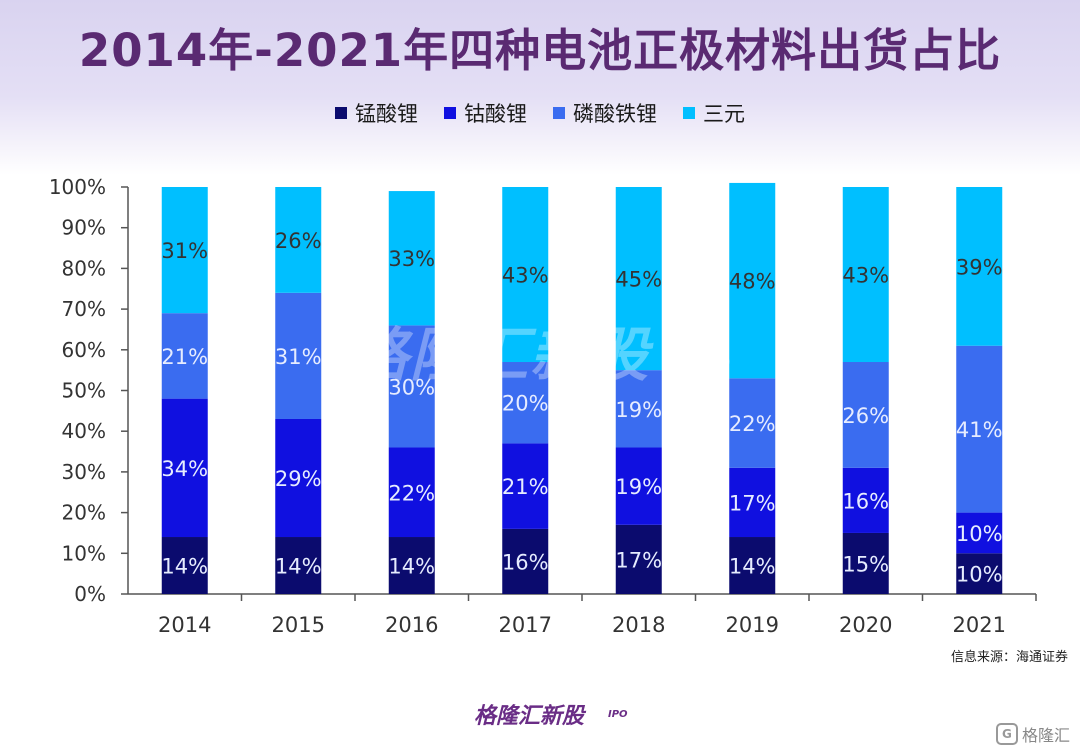  Describe the element at coordinates (298, 625) in the screenshot. I see `x-tick-label: 2015` at that location.